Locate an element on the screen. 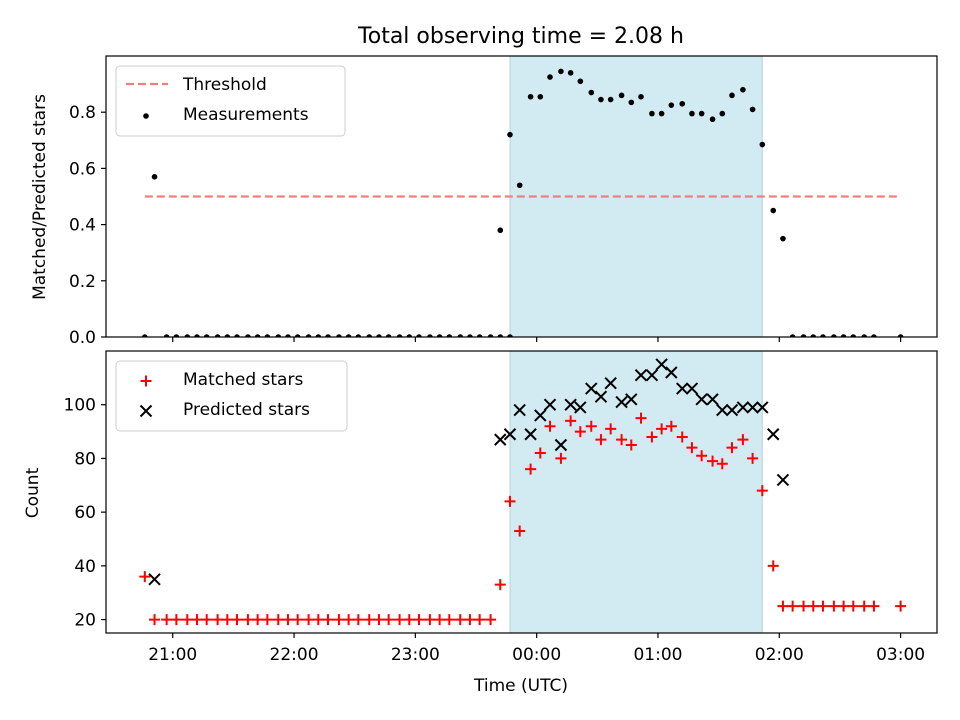 This screenshot has height=720, width=960. bottom-observing-window is located at coordinates (636, 492).